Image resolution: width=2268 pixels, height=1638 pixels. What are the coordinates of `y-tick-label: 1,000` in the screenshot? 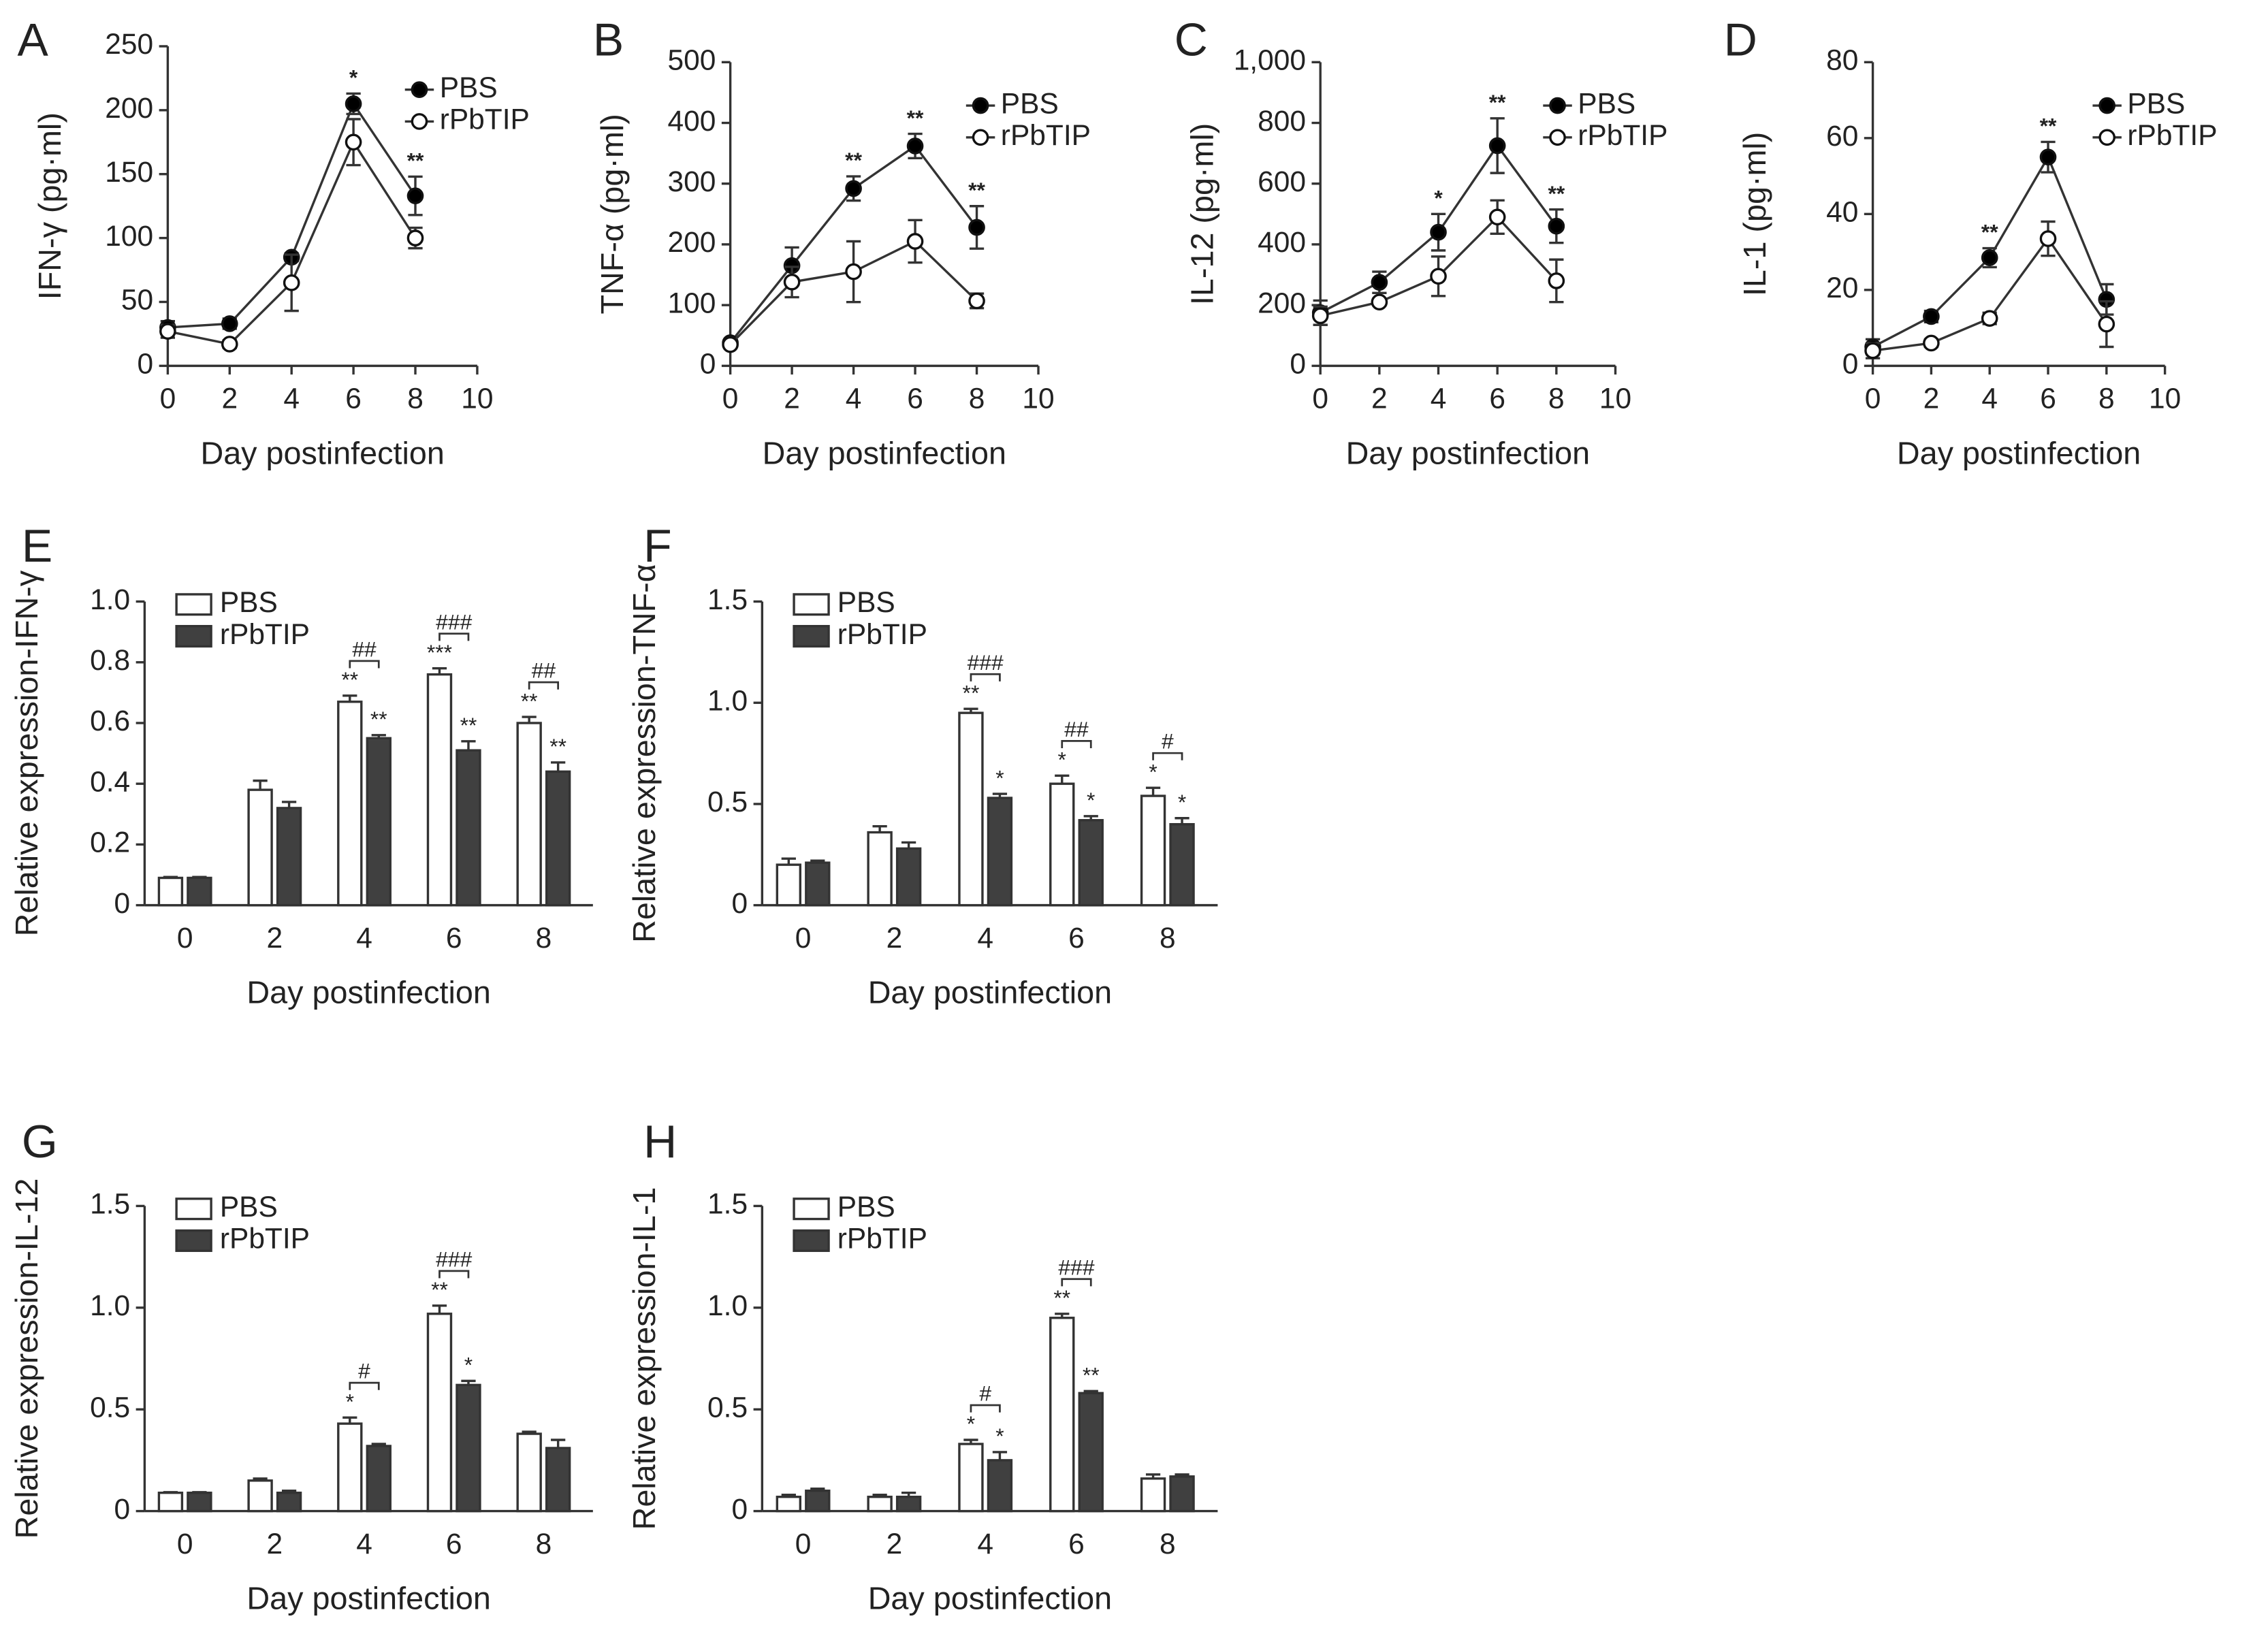 It's located at (1270, 61).